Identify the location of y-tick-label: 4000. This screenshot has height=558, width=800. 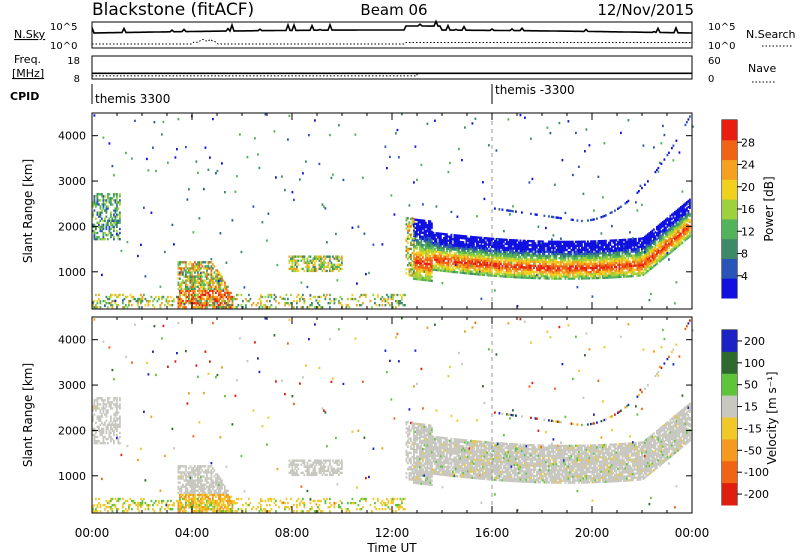
(72, 136).